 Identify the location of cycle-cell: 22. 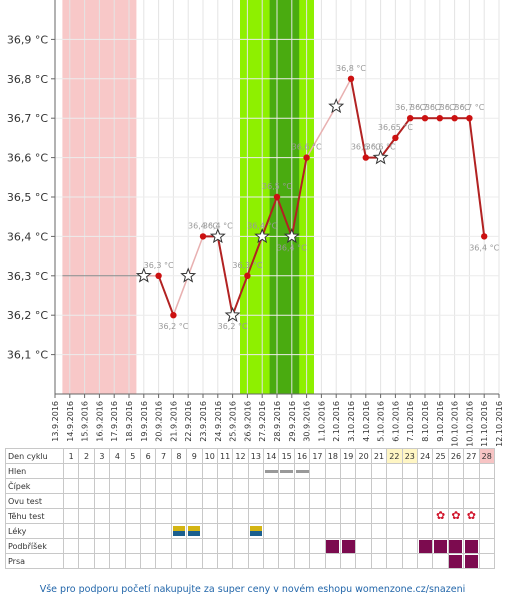
(394, 456).